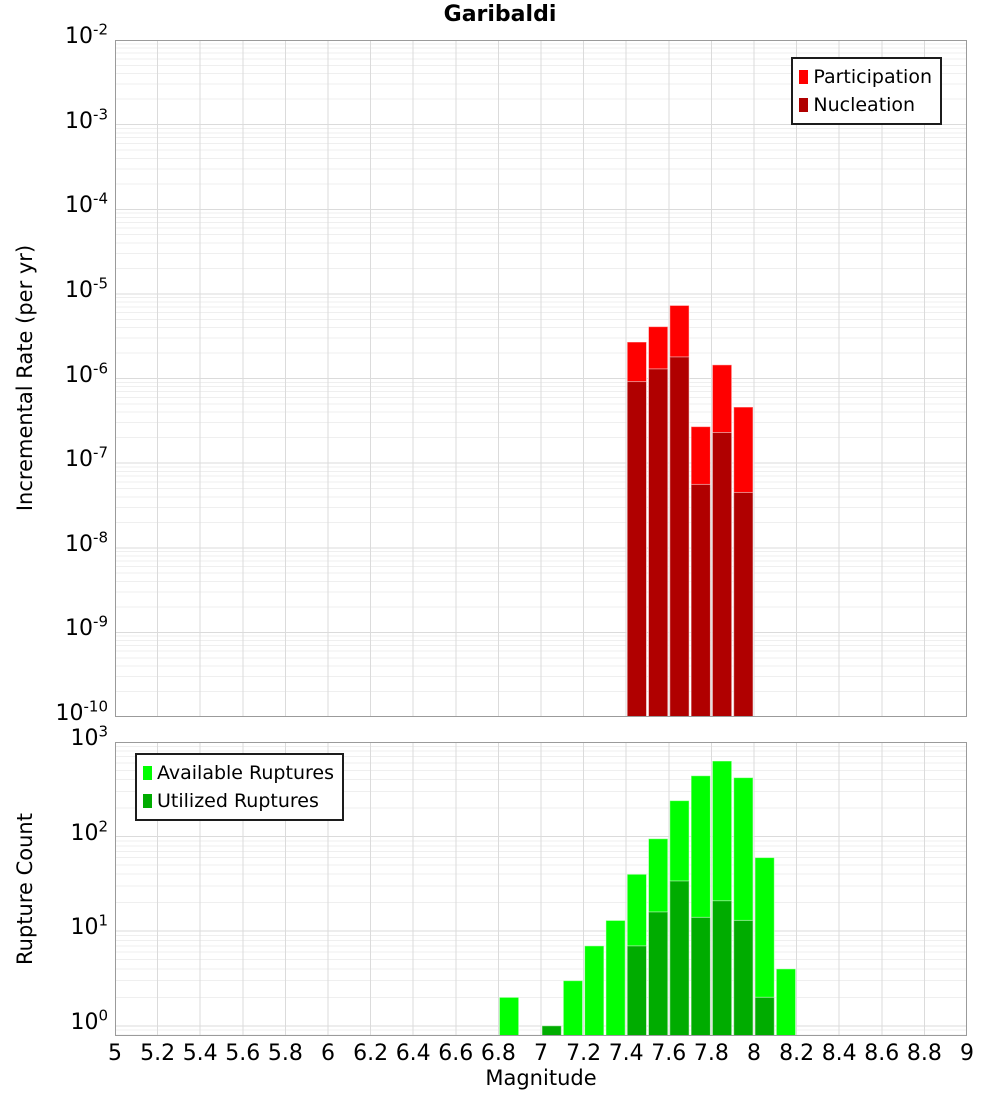 Image resolution: width=1000 pixels, height=1100 pixels. What do you see at coordinates (200, 1053) in the screenshot?
I see `x-tick-label: 5.4` at bounding box center [200, 1053].